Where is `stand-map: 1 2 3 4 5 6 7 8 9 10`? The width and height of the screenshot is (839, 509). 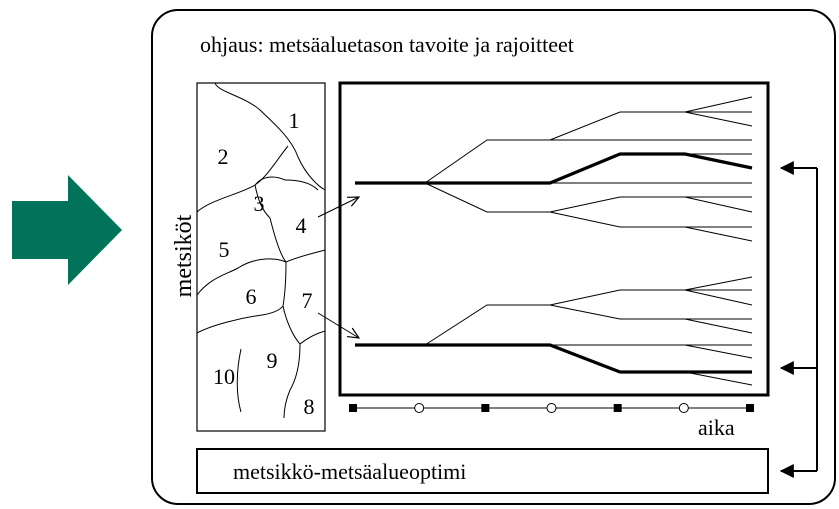
stand-map: 1 2 3 4 5 6 7 8 9 10 is located at coordinates (261, 257).